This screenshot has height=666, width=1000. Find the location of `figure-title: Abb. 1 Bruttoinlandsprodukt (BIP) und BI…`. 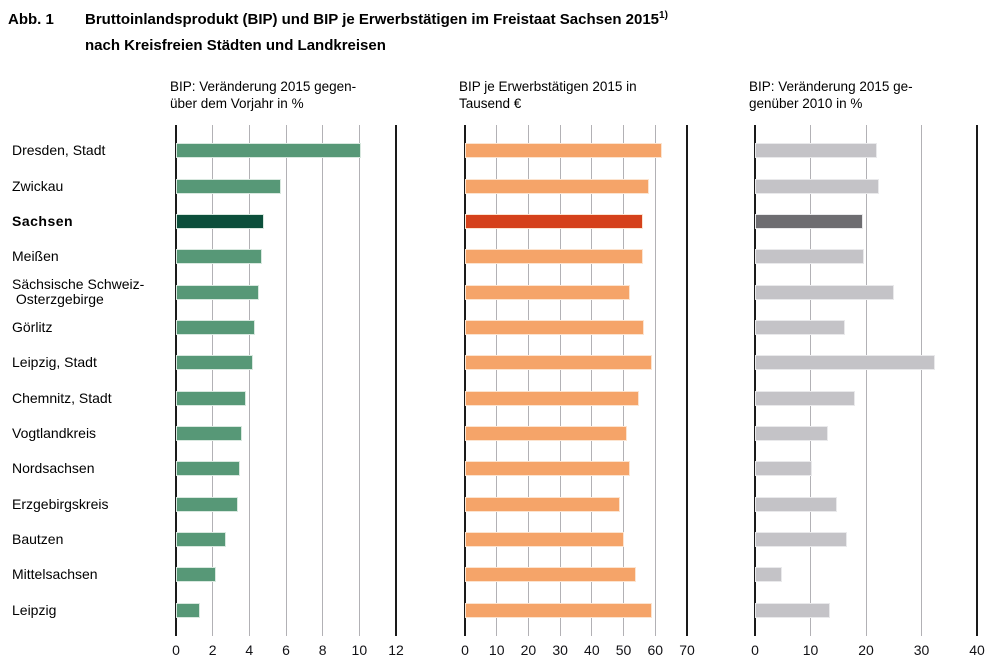

figure-title: Abb. 1 Bruttoinlandsprodukt (BIP) und BI… is located at coordinates (338, 33).